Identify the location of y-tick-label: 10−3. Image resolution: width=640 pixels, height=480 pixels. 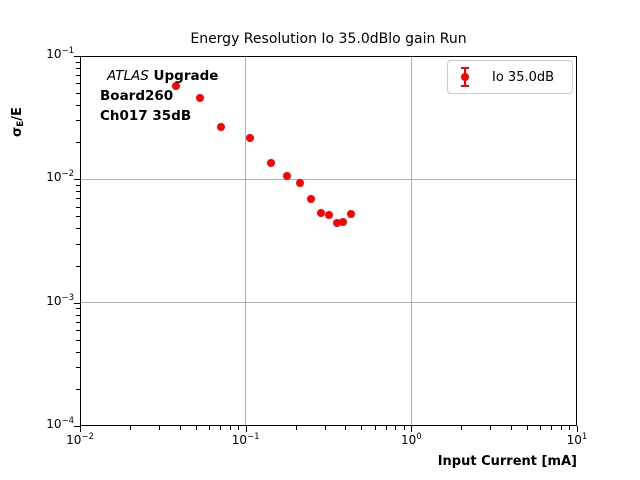
(54, 300).